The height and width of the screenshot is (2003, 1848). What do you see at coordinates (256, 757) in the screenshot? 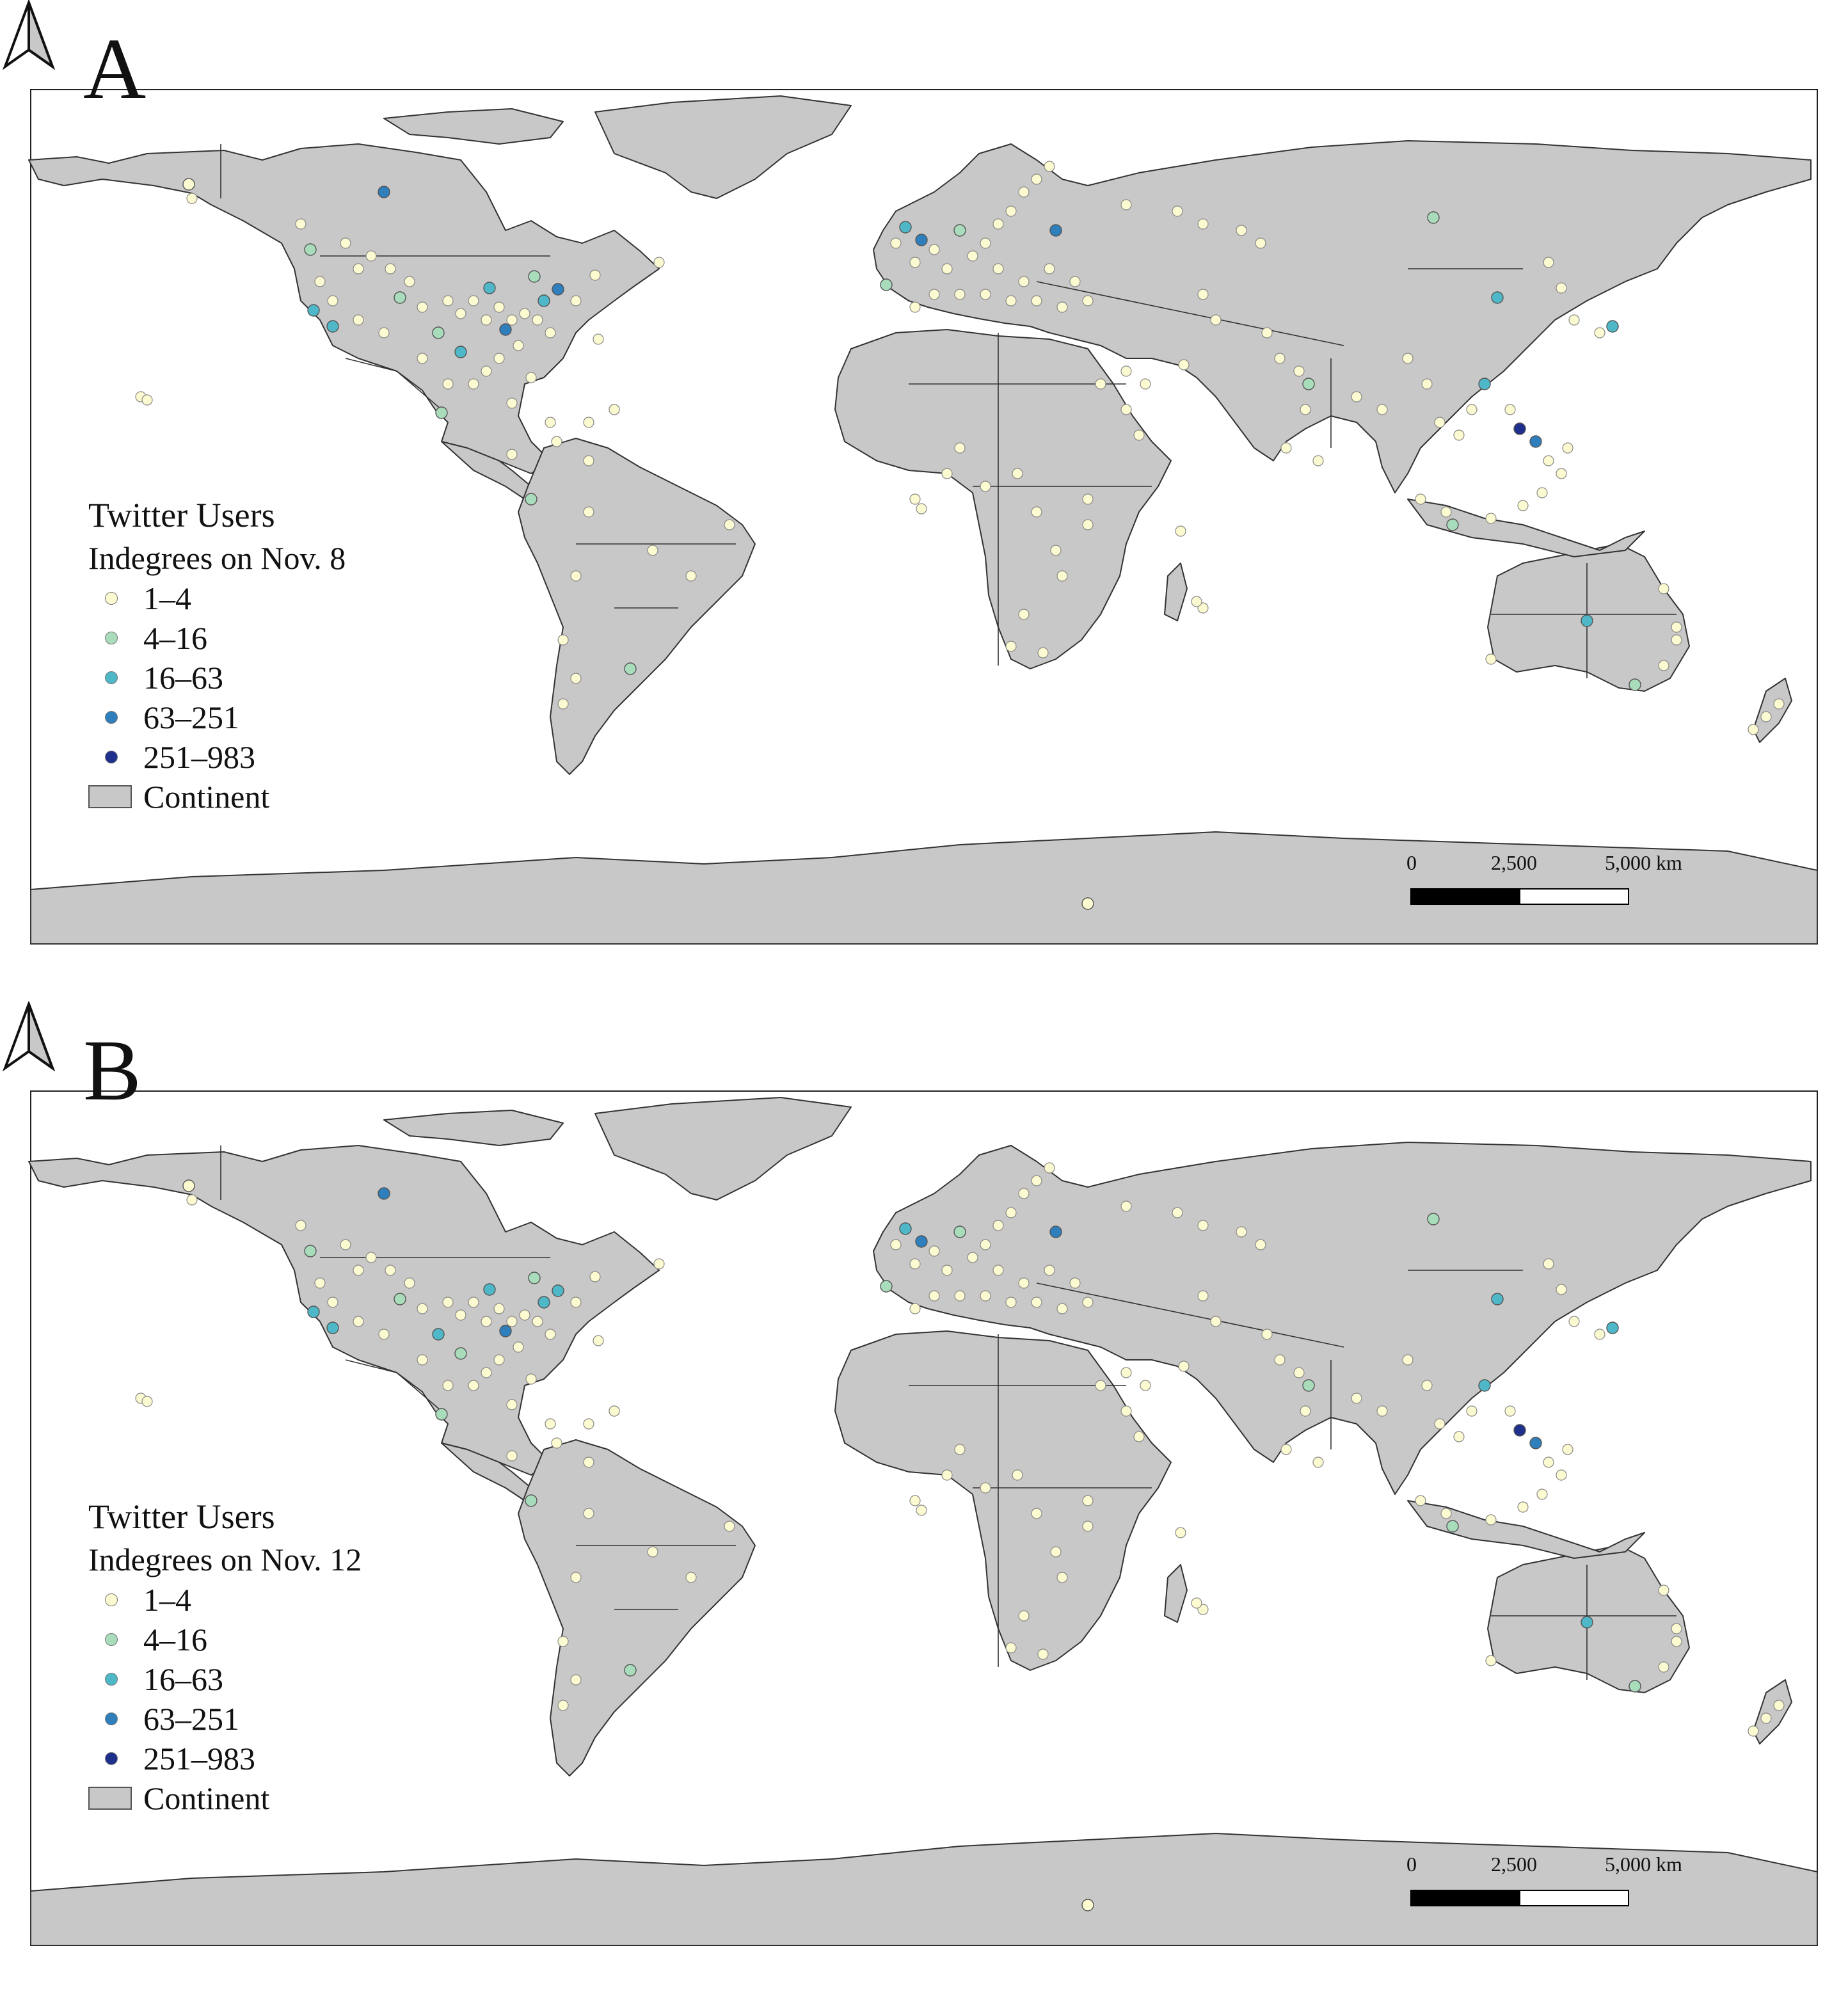
I see `legend-item-class-5: 251–983` at bounding box center [256, 757].